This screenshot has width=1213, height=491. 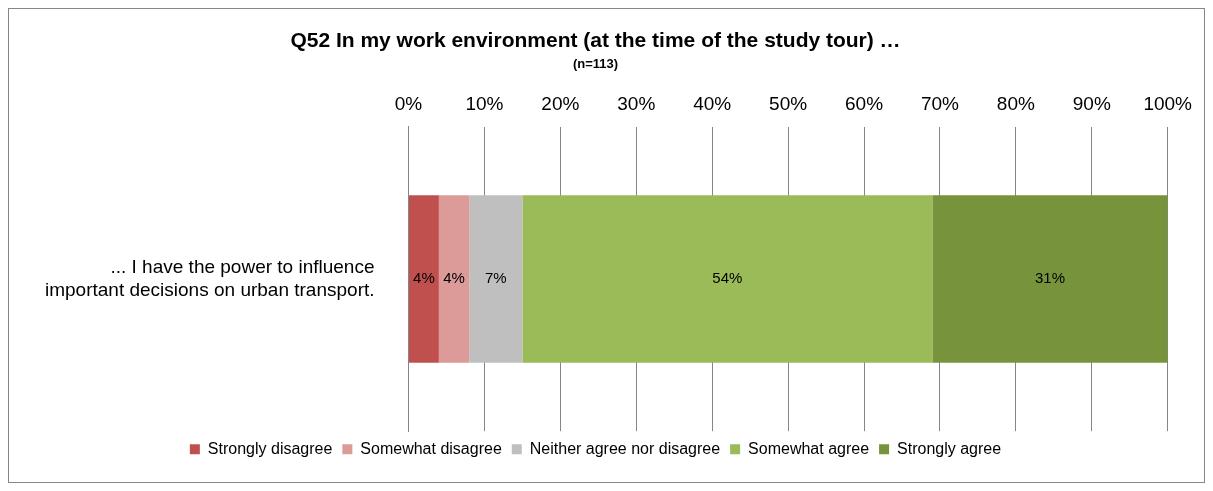 I want to click on x-tick-label: 30%, so click(x=636, y=104).